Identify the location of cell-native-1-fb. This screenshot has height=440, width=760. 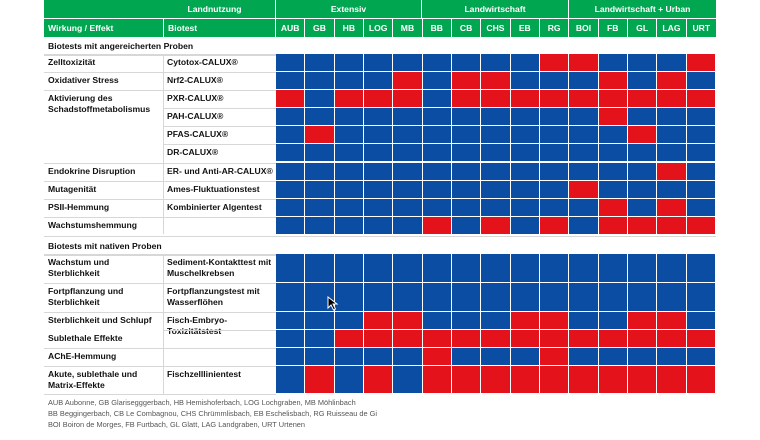
(613, 297).